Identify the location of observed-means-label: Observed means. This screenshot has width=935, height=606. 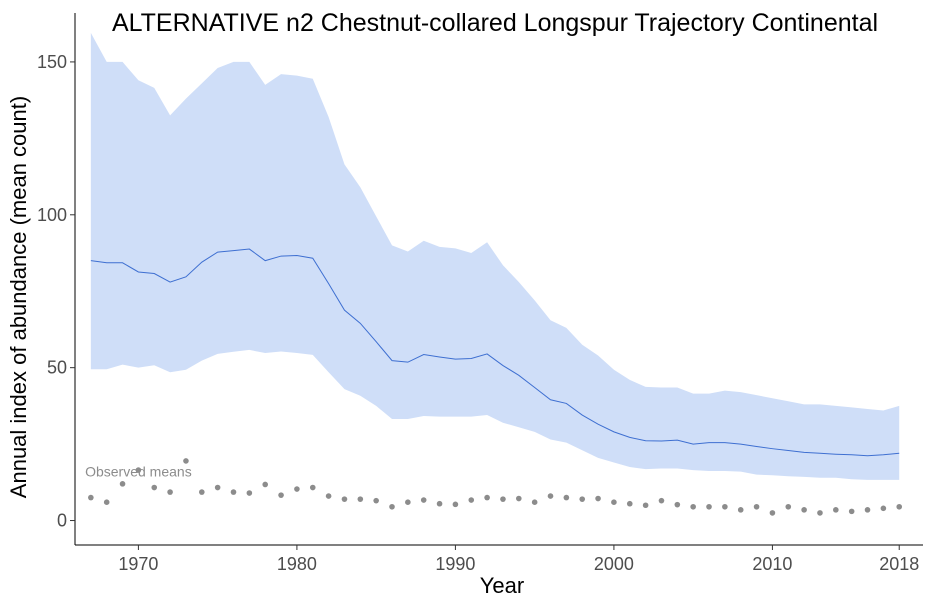
(138, 472).